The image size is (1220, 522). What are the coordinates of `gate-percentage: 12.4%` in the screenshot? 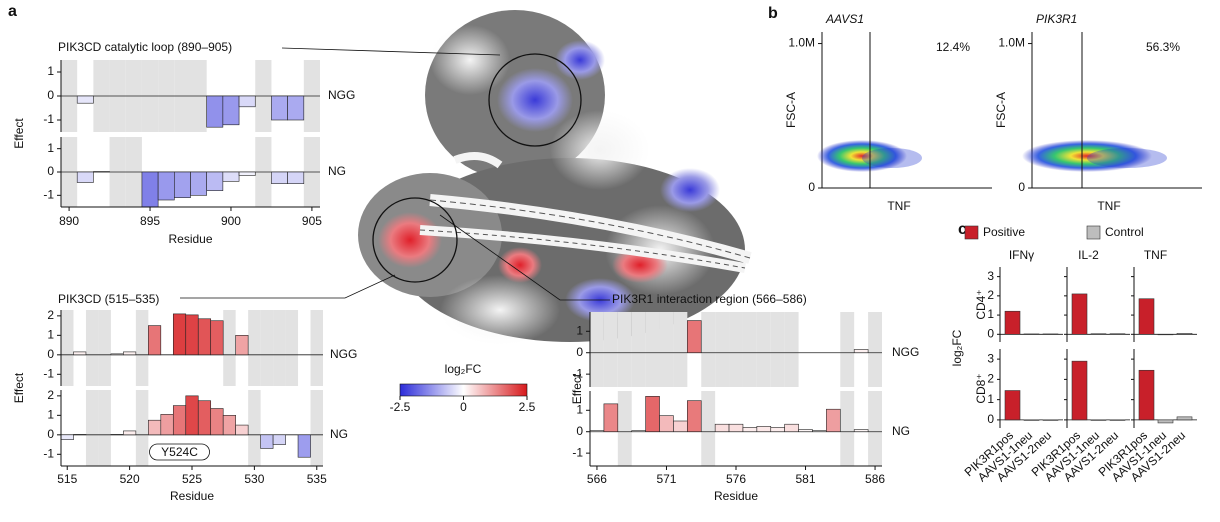 It's located at (953, 47).